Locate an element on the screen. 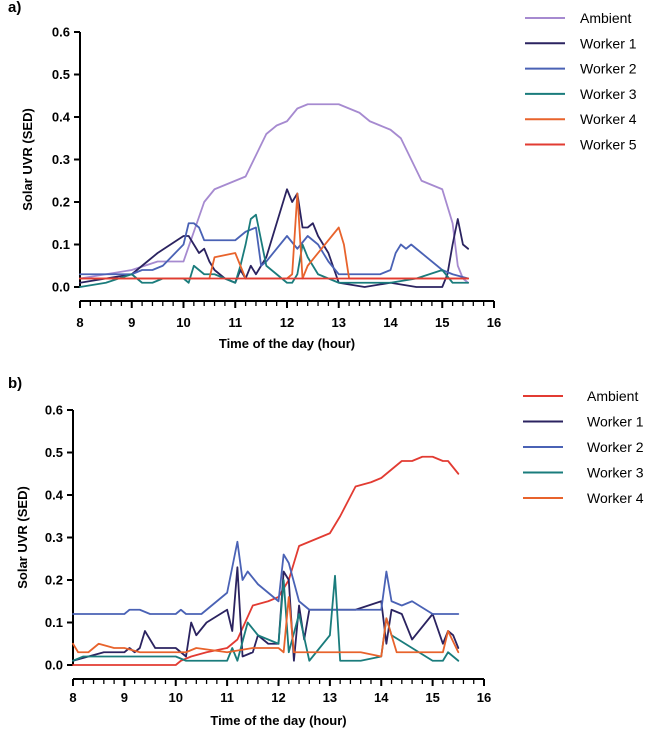 Image resolution: width=648 pixels, height=730 pixels. panel-b-y-tick-label: 0.6 is located at coordinates (54, 410).